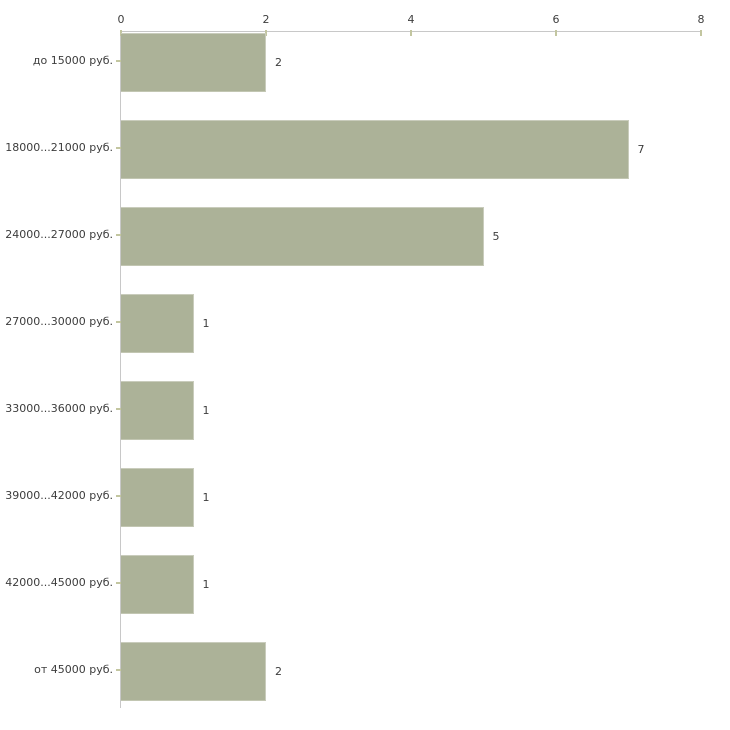 Image resolution: width=730 pixels, height=730 pixels. What do you see at coordinates (59, 408) in the screenshot?
I see `category-label: 33000...36000 руб.` at bounding box center [59, 408].